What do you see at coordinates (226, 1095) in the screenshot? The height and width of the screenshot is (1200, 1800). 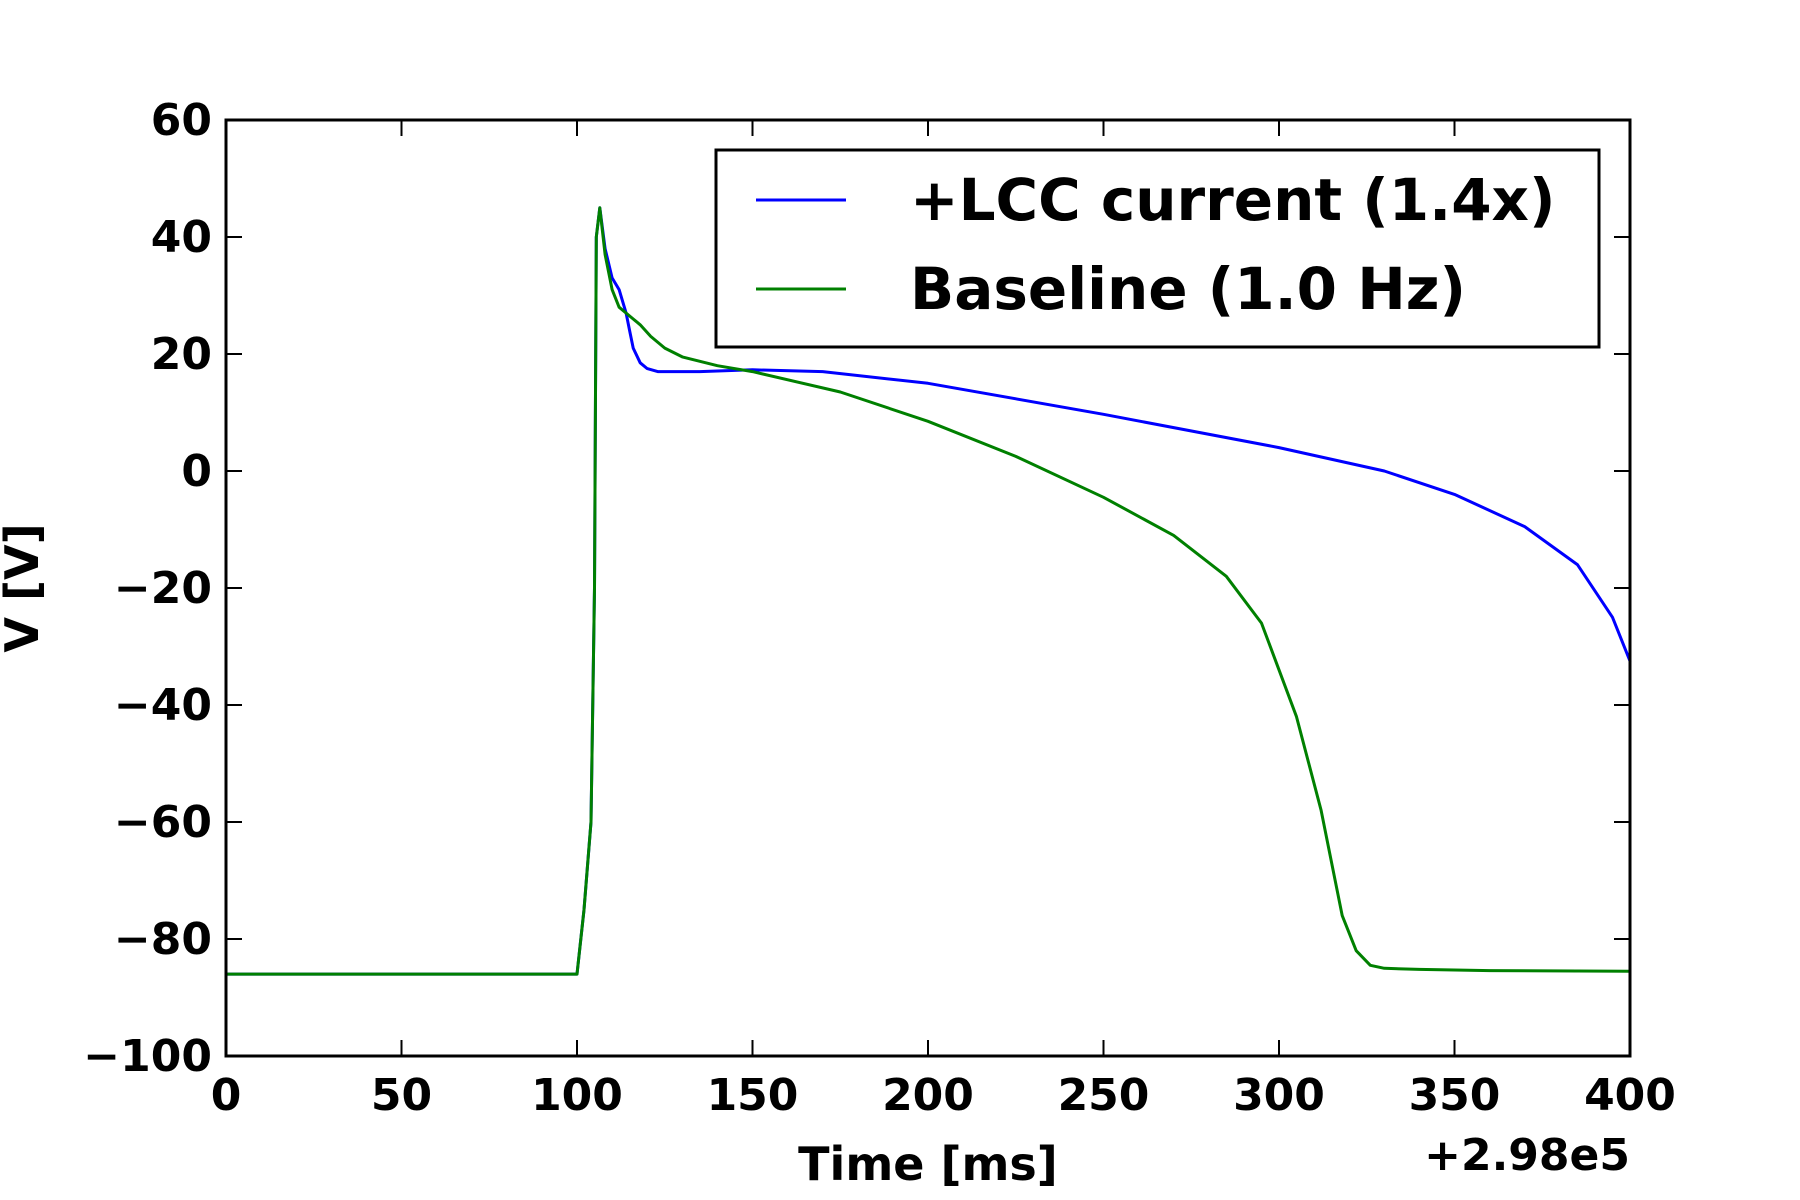 I see `x-tick-label: 0` at bounding box center [226, 1095].